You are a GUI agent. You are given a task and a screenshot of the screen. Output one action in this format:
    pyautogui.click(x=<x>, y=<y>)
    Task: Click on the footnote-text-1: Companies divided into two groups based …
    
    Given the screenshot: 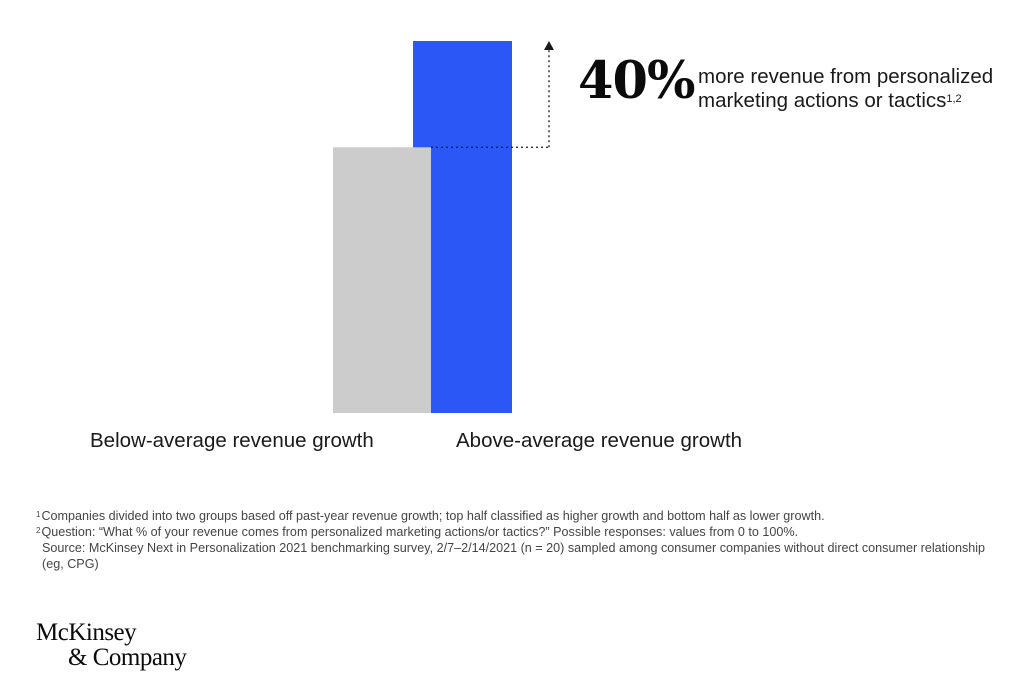 What is the action you would take?
    pyautogui.click(x=433, y=516)
    